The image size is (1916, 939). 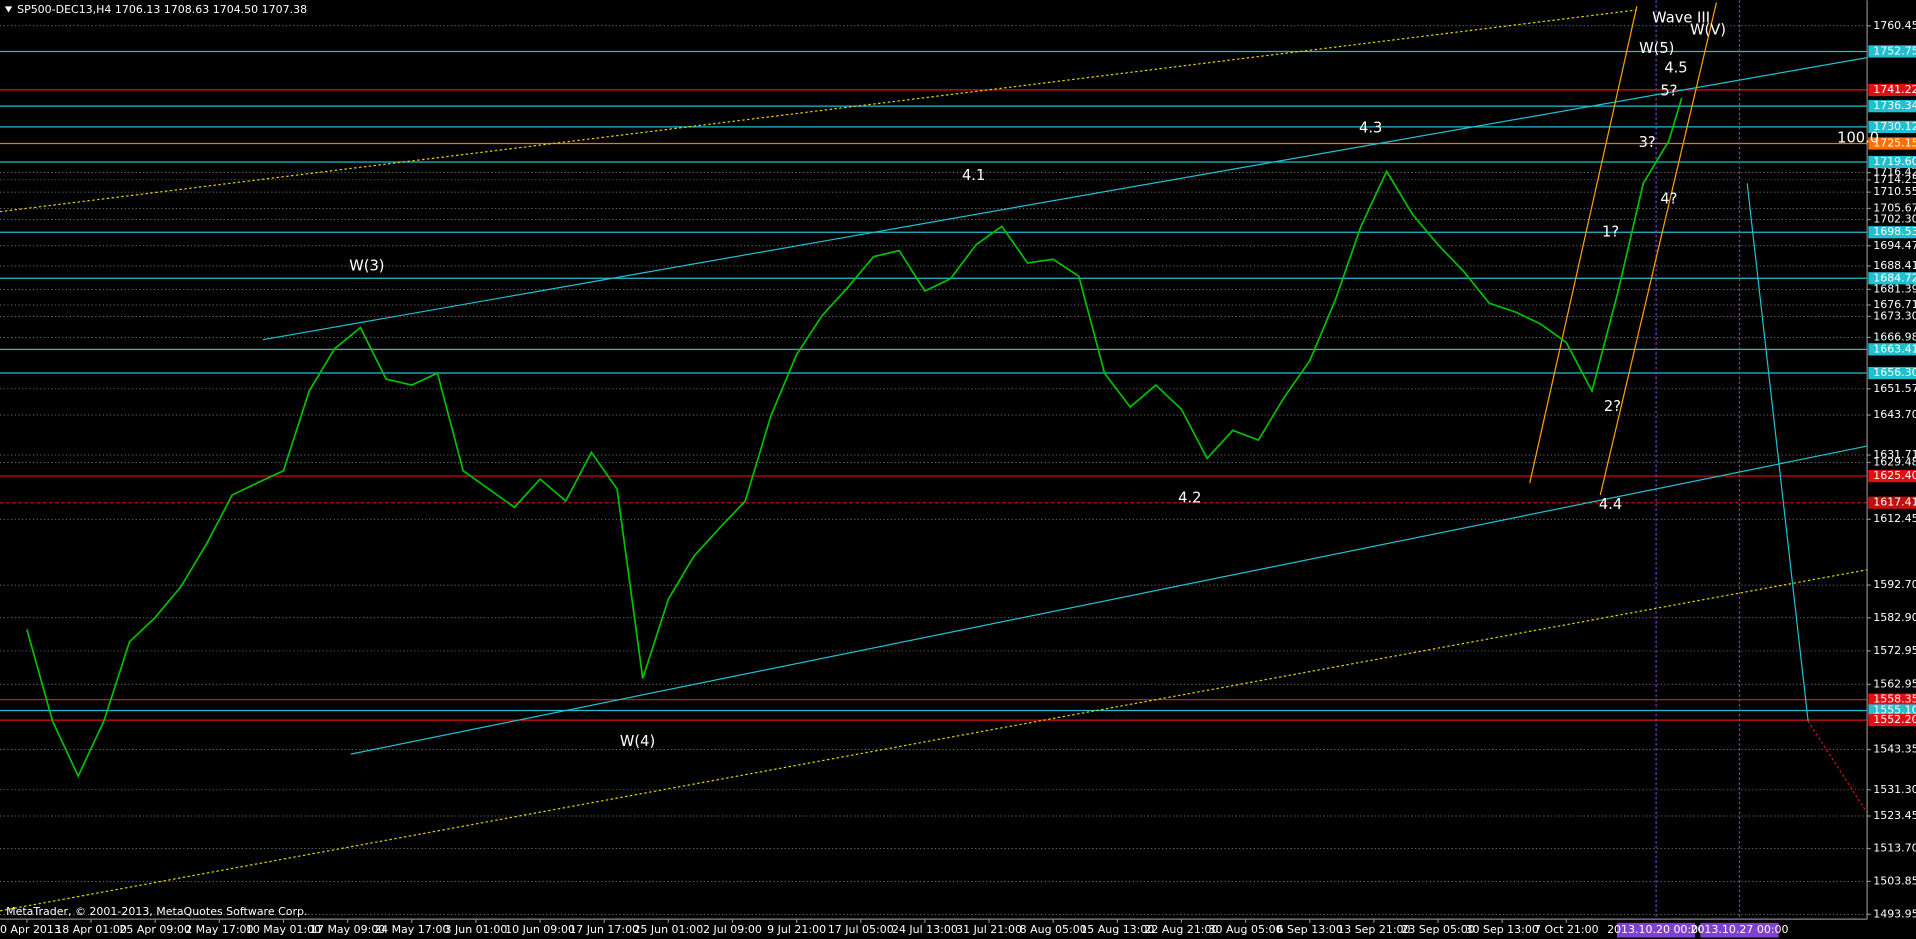 I want to click on level-label: 1698.53, so click(x=1894, y=231).